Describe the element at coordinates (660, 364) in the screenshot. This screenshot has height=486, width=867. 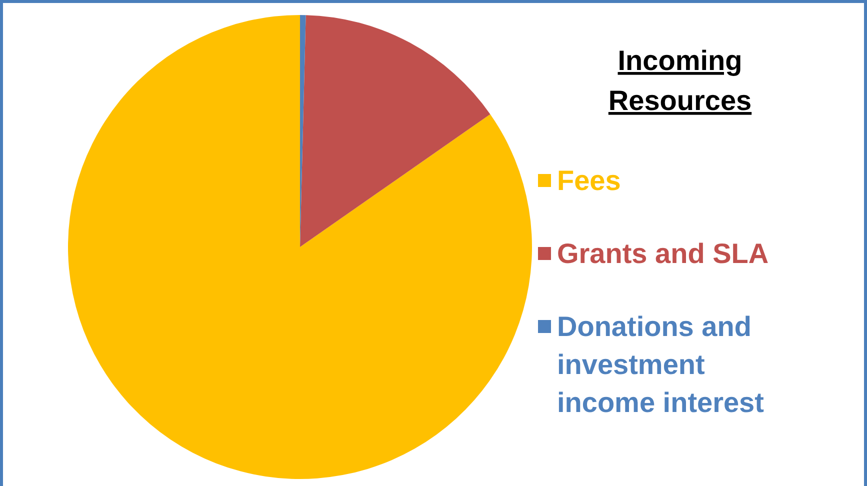
I see `legend-label: Donations and investment income interest` at that location.